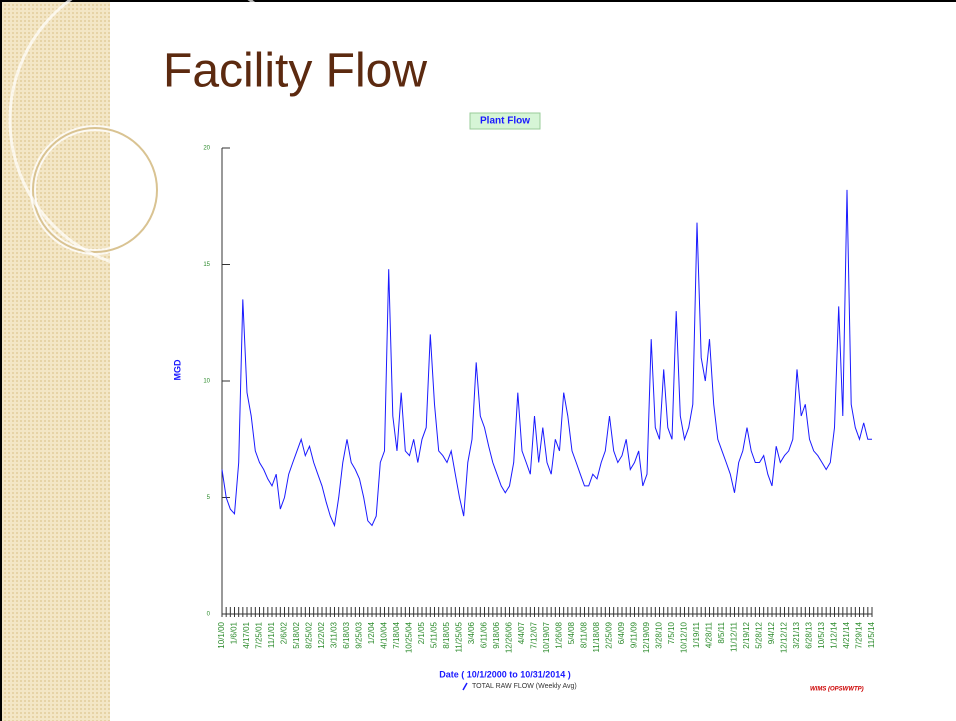 The height and width of the screenshot is (721, 956). I want to click on x-tick-label: 11/5/14, so click(871, 634).